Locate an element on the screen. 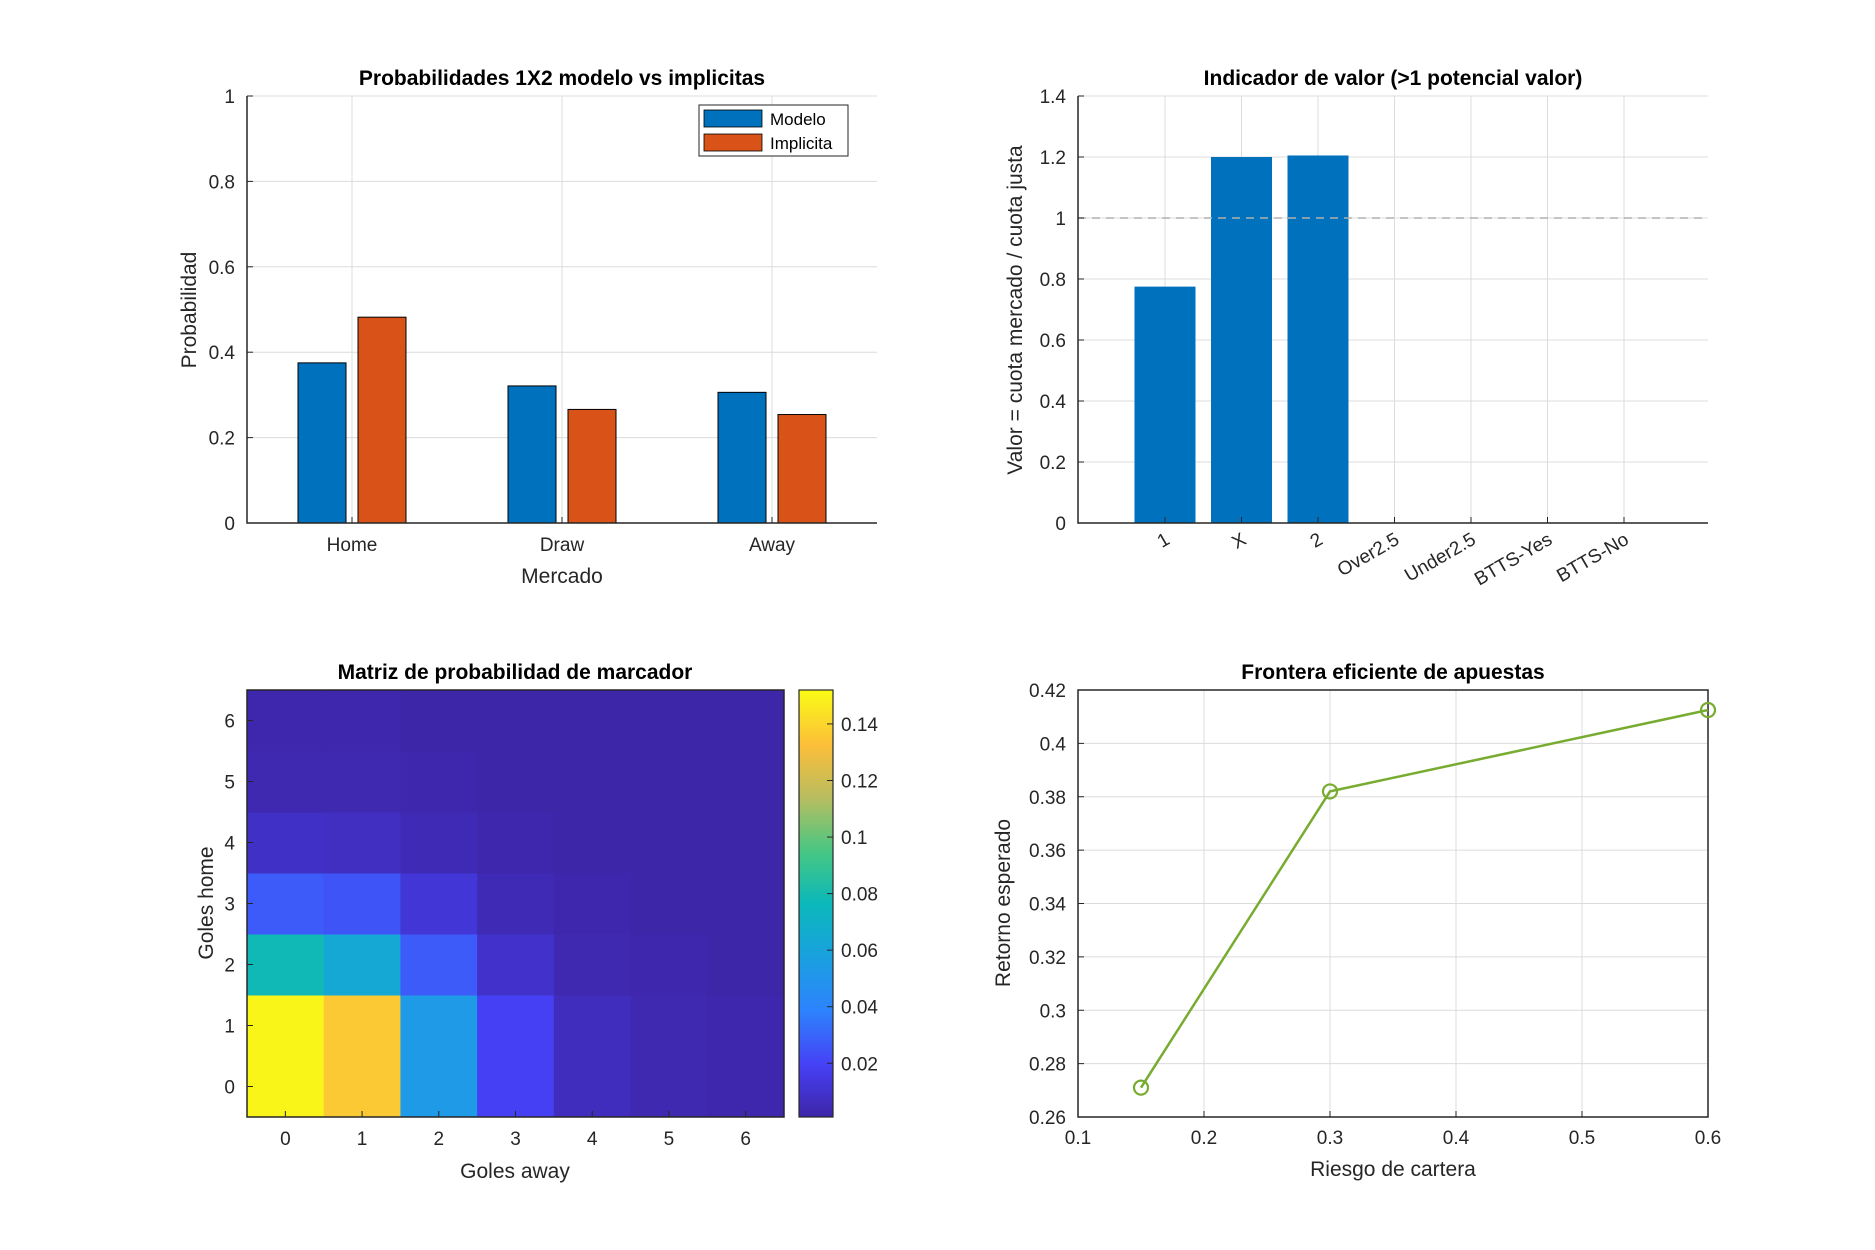 The image size is (1875, 1250). colorbar-tick-label: 0.06 is located at coordinates (859, 951).